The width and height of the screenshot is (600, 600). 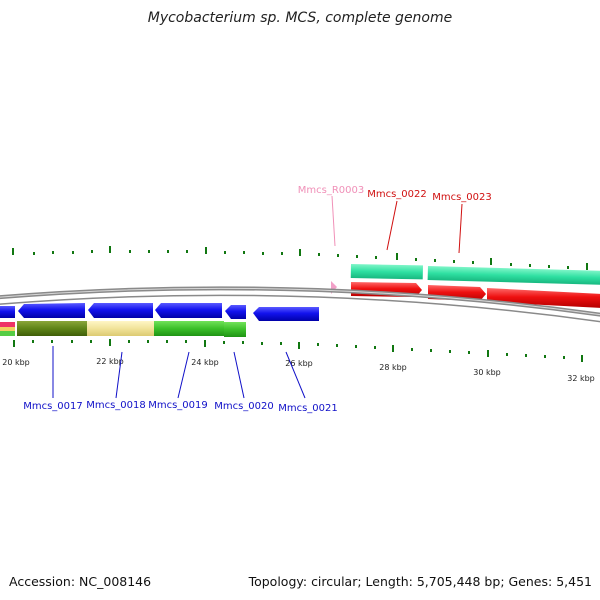 I want to click on gene-label-mmcs-0023: Mmcs_0023, so click(x=462, y=197).